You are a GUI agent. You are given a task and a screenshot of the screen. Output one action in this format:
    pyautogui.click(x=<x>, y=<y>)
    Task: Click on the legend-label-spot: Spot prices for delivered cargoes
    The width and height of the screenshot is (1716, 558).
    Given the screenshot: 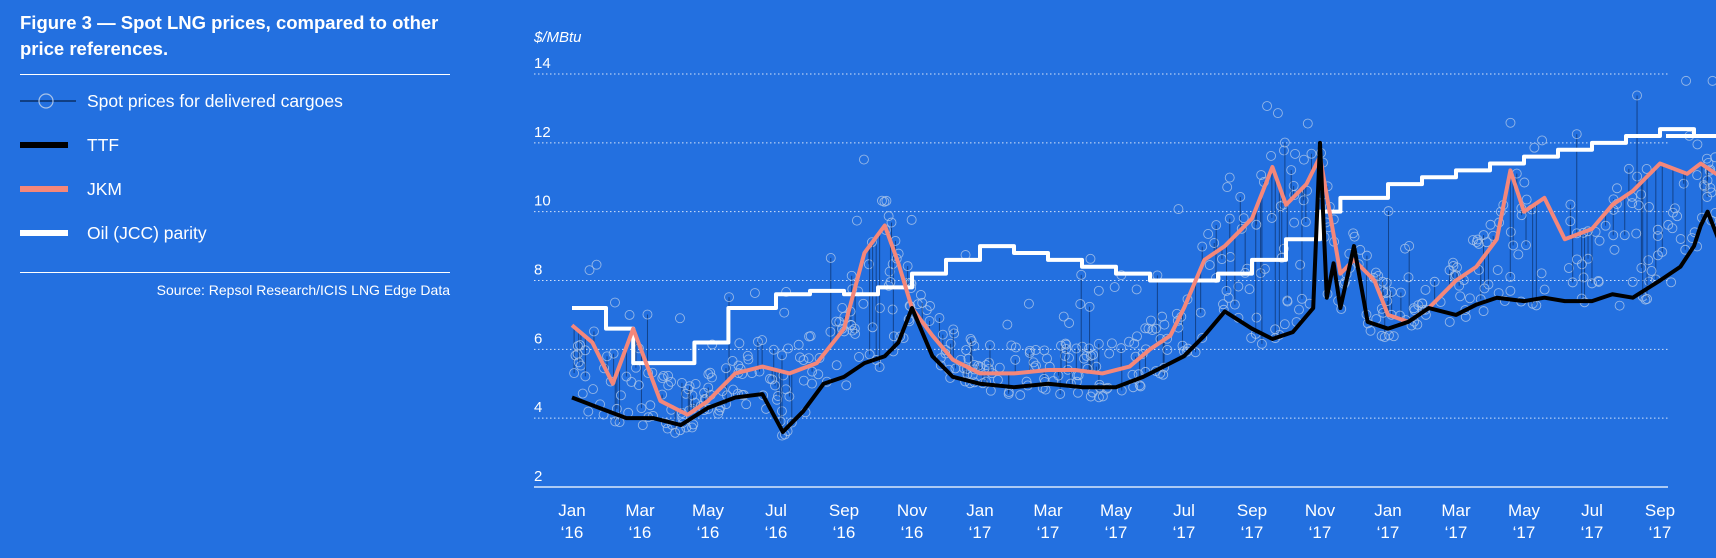 What is the action you would take?
    pyautogui.click(x=215, y=101)
    